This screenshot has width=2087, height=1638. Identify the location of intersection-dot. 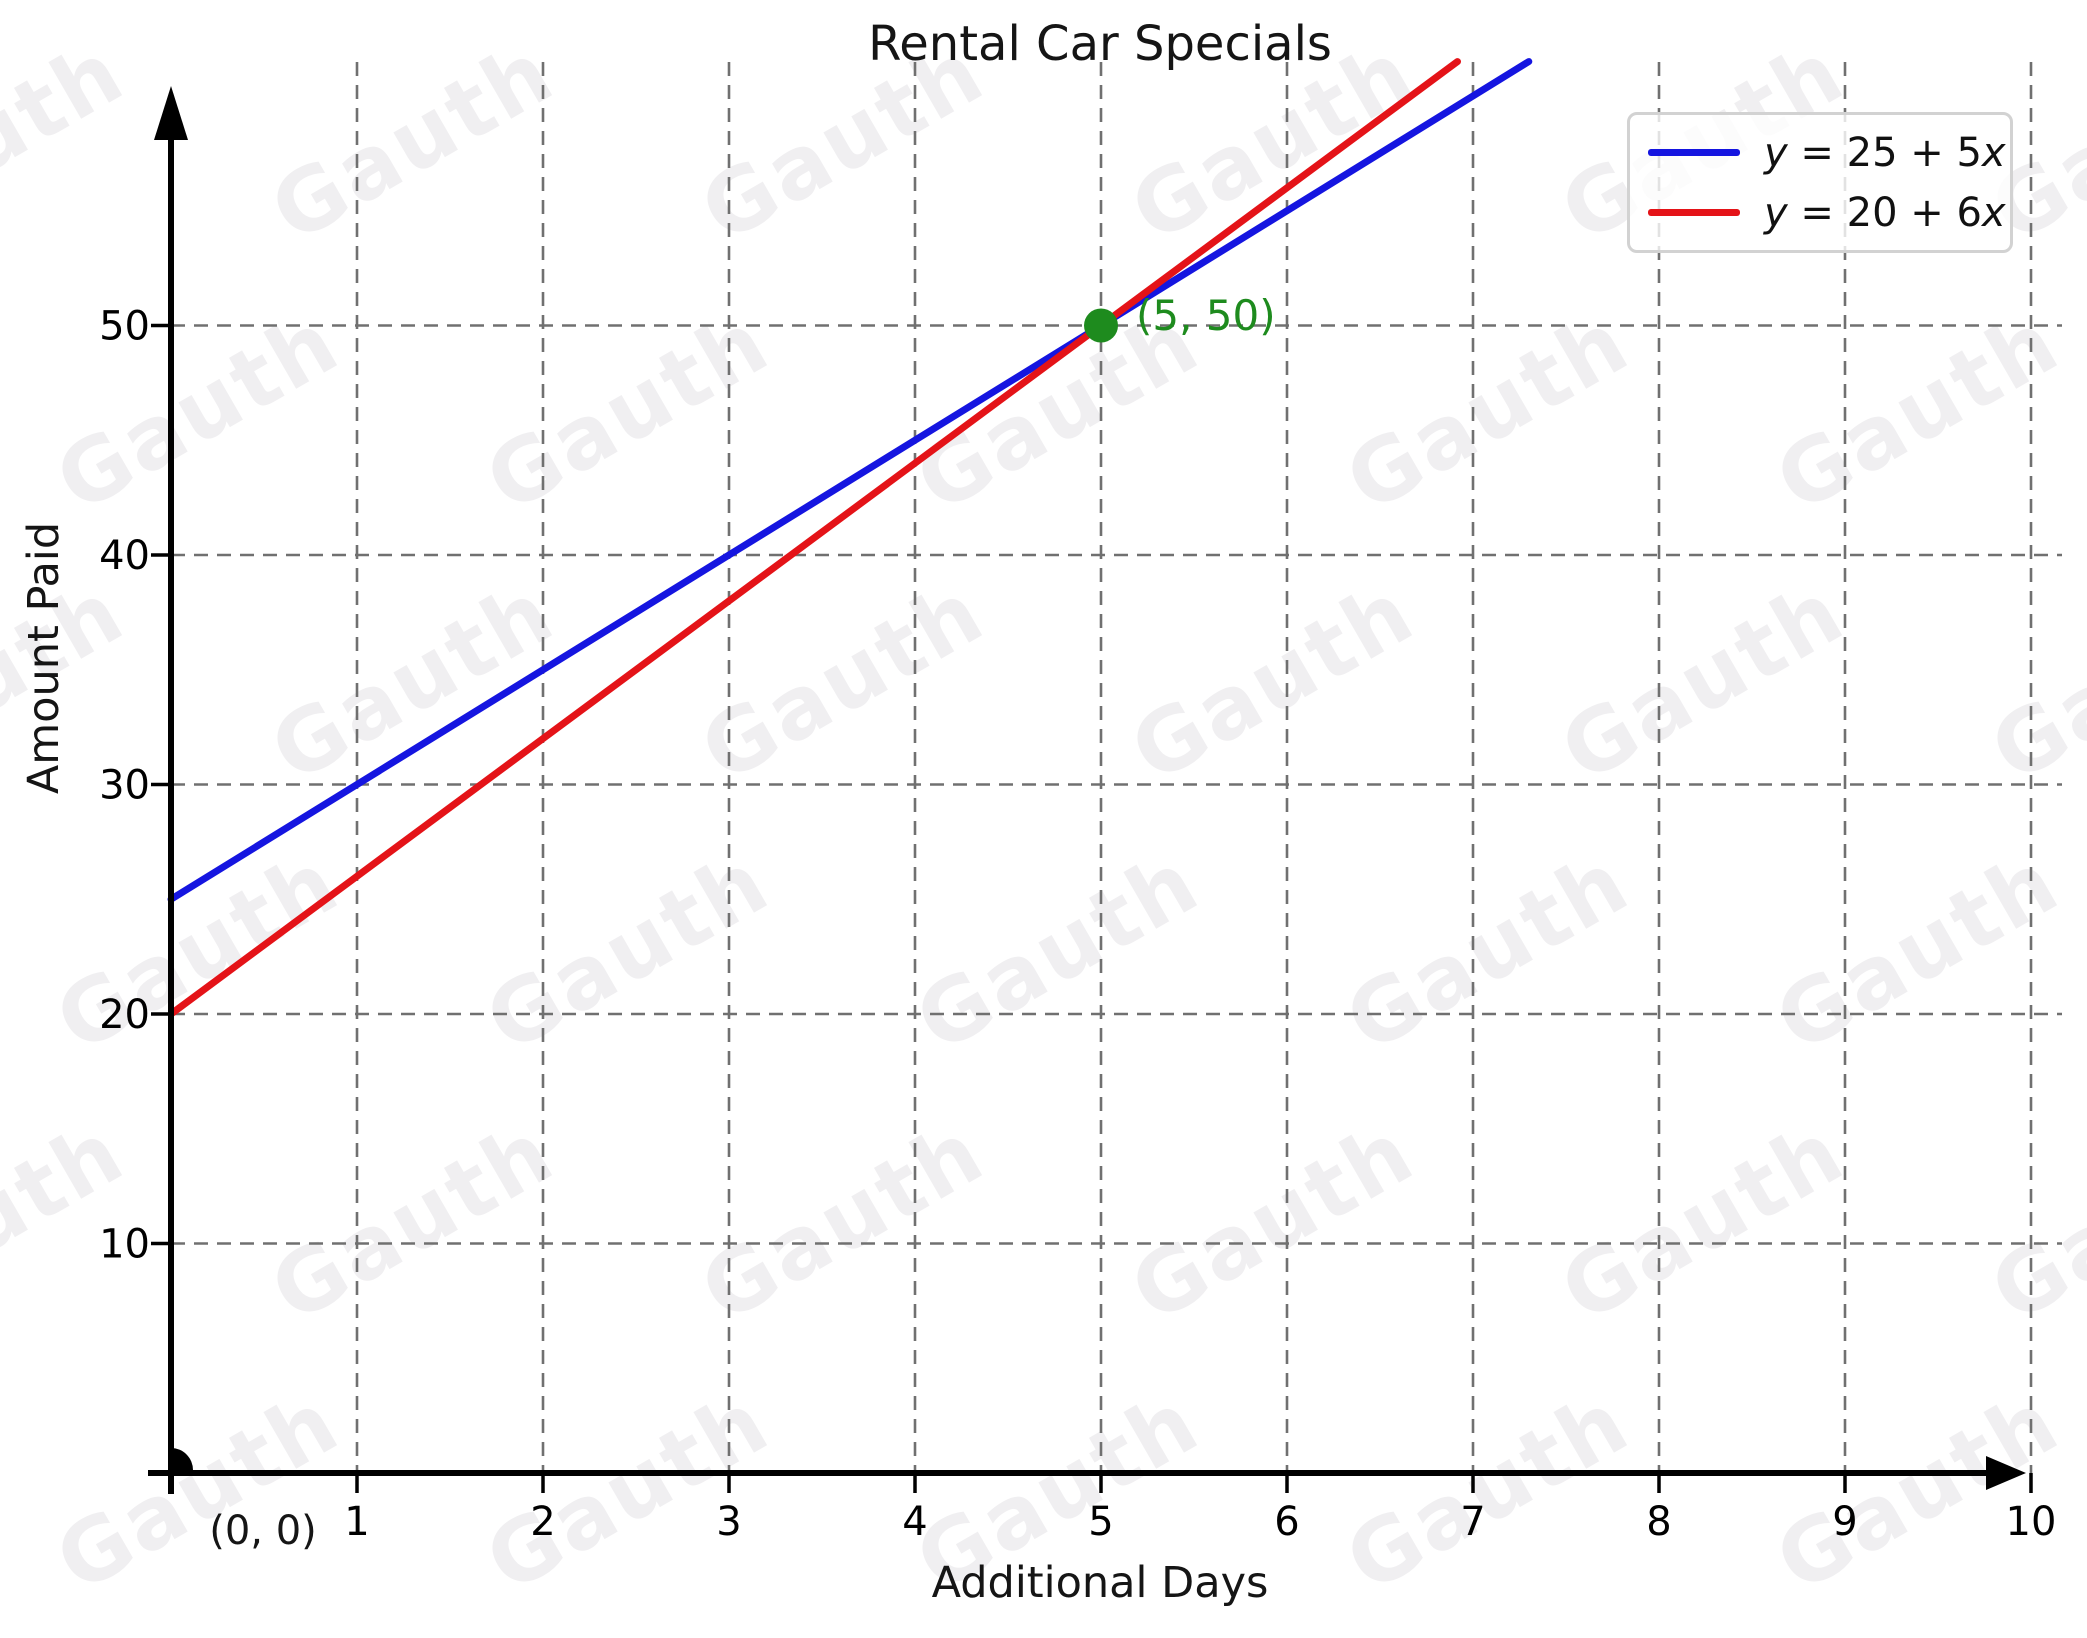
(1101, 325).